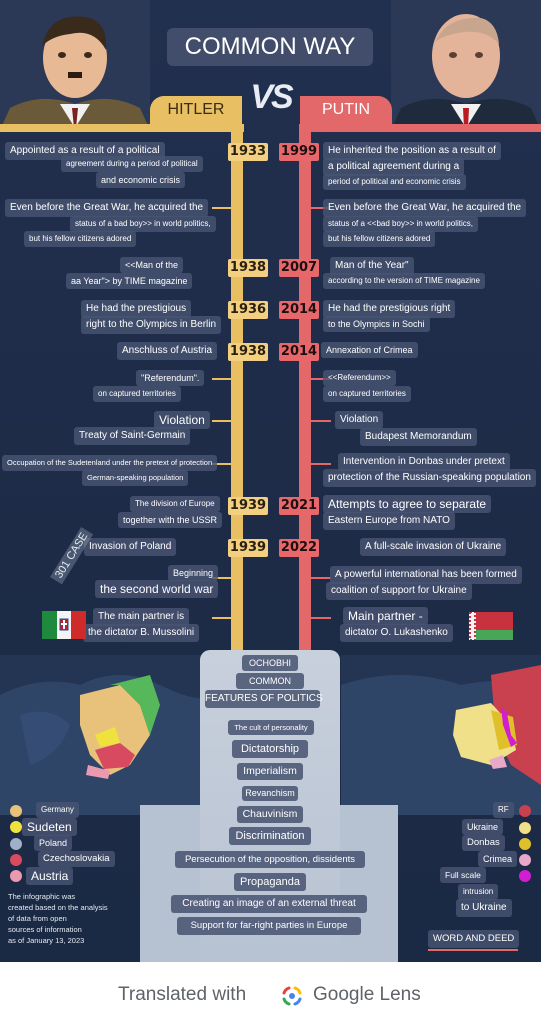  Describe the element at coordinates (16, 860) in the screenshot. I see `legend-czechoslovakia-swatch` at that location.